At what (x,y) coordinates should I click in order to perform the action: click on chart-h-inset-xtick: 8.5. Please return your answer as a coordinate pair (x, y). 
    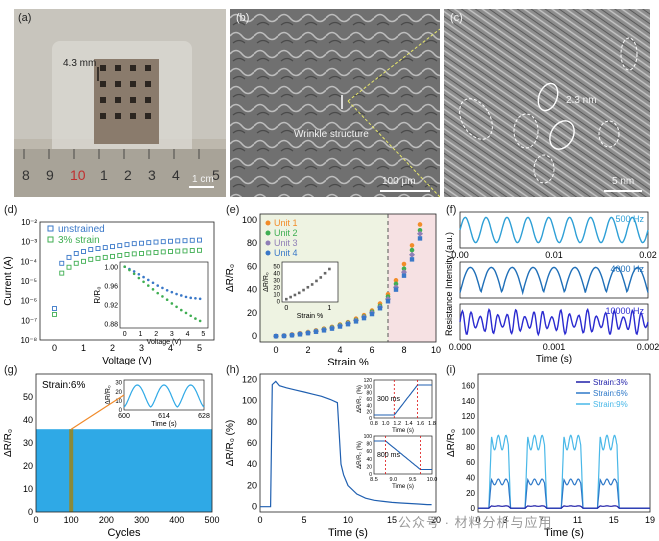
    Looking at the image, I should click on (374, 480).